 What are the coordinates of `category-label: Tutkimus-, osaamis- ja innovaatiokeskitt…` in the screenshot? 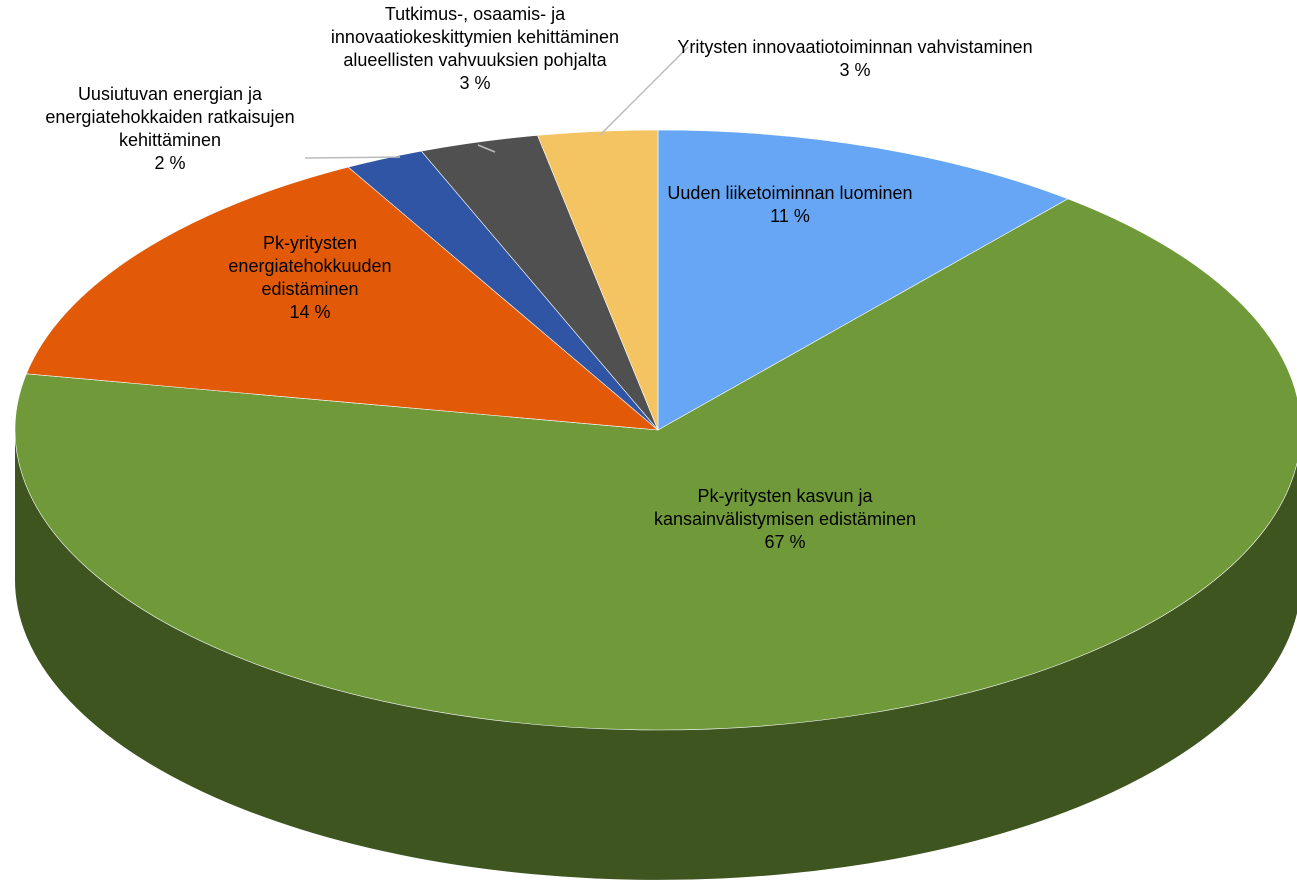 It's located at (475, 37).